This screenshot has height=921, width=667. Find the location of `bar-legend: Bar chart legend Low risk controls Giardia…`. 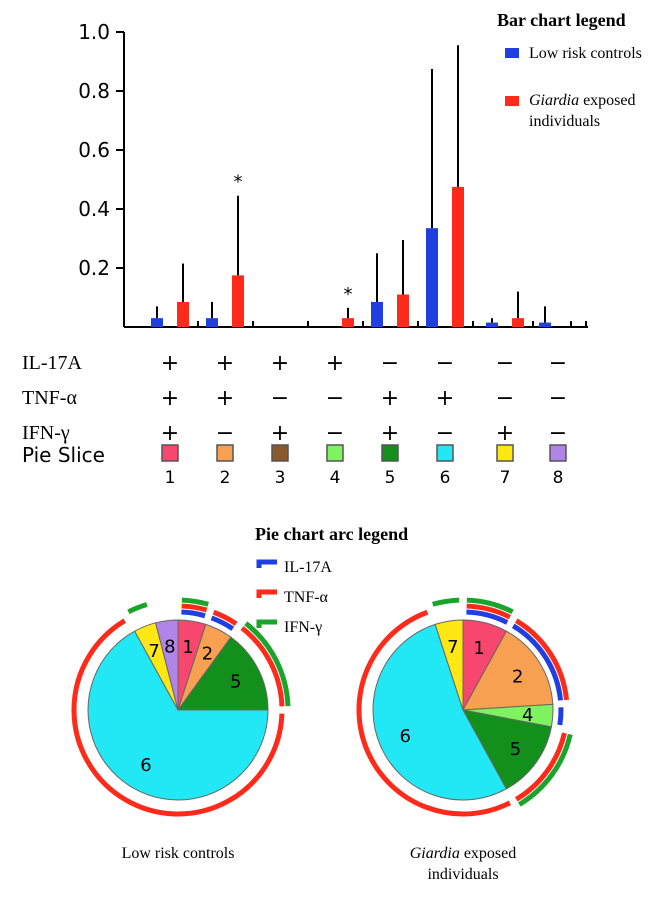

bar-legend: Bar chart legend Low risk controls Giardia… is located at coordinates (569, 70).